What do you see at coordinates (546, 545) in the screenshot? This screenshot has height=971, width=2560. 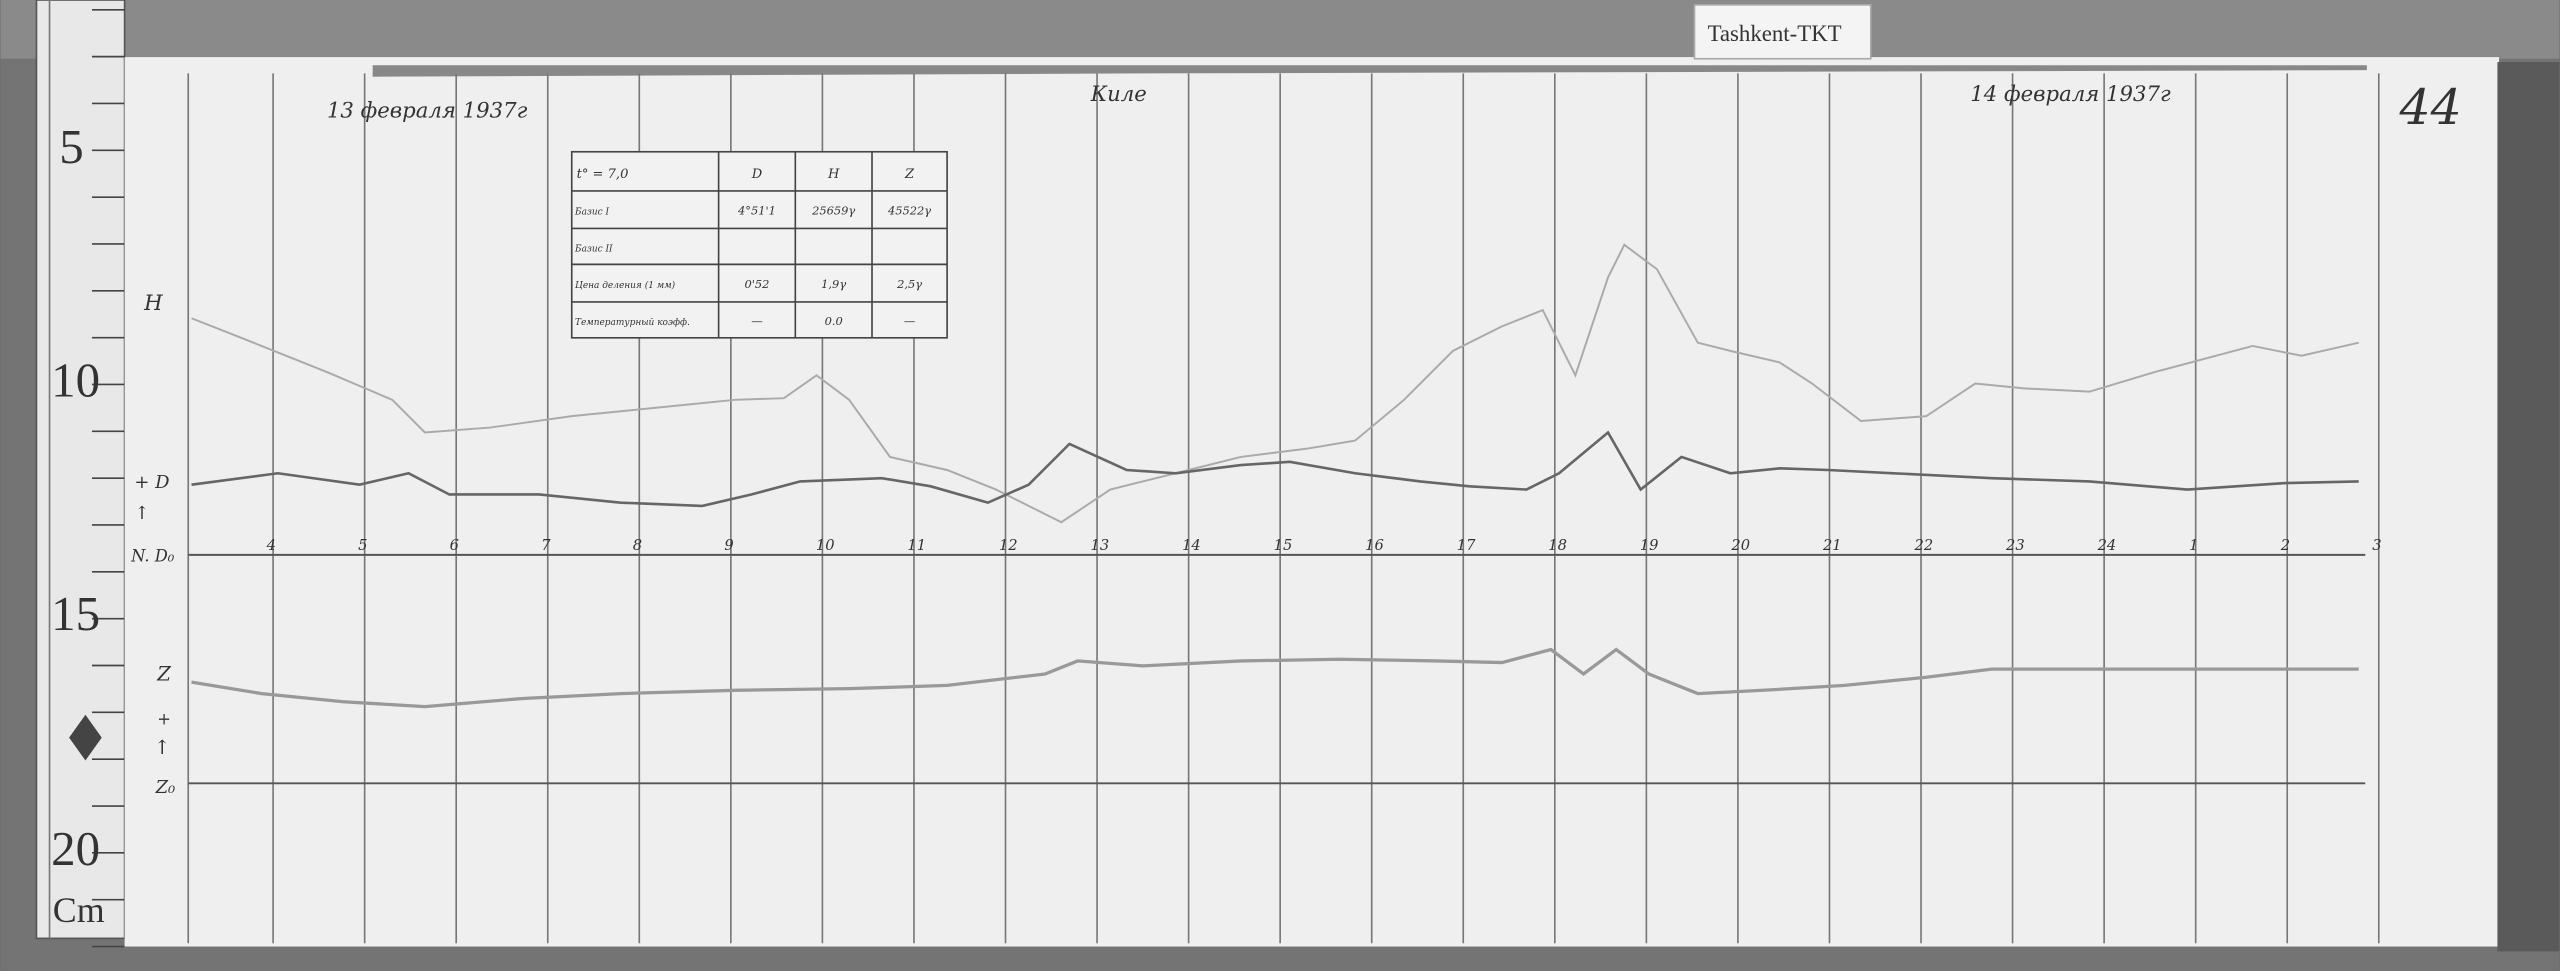 I see `hour-label: 7` at bounding box center [546, 545].